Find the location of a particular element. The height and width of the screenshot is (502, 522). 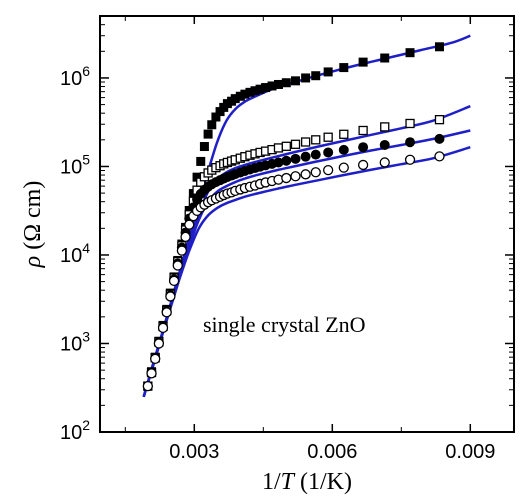

x-axis-title-unit: (1/K) is located at coordinates (323, 482).